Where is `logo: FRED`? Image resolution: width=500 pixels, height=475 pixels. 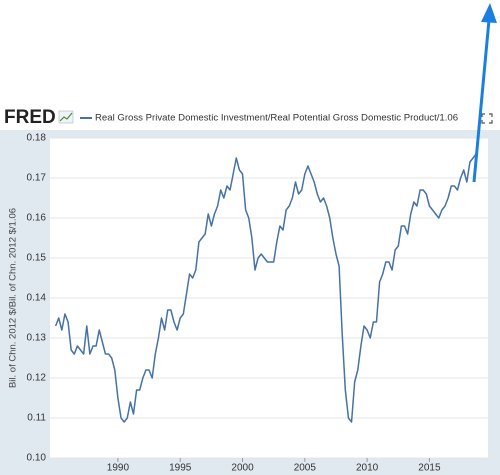
logo: FRED is located at coordinates (30, 117).